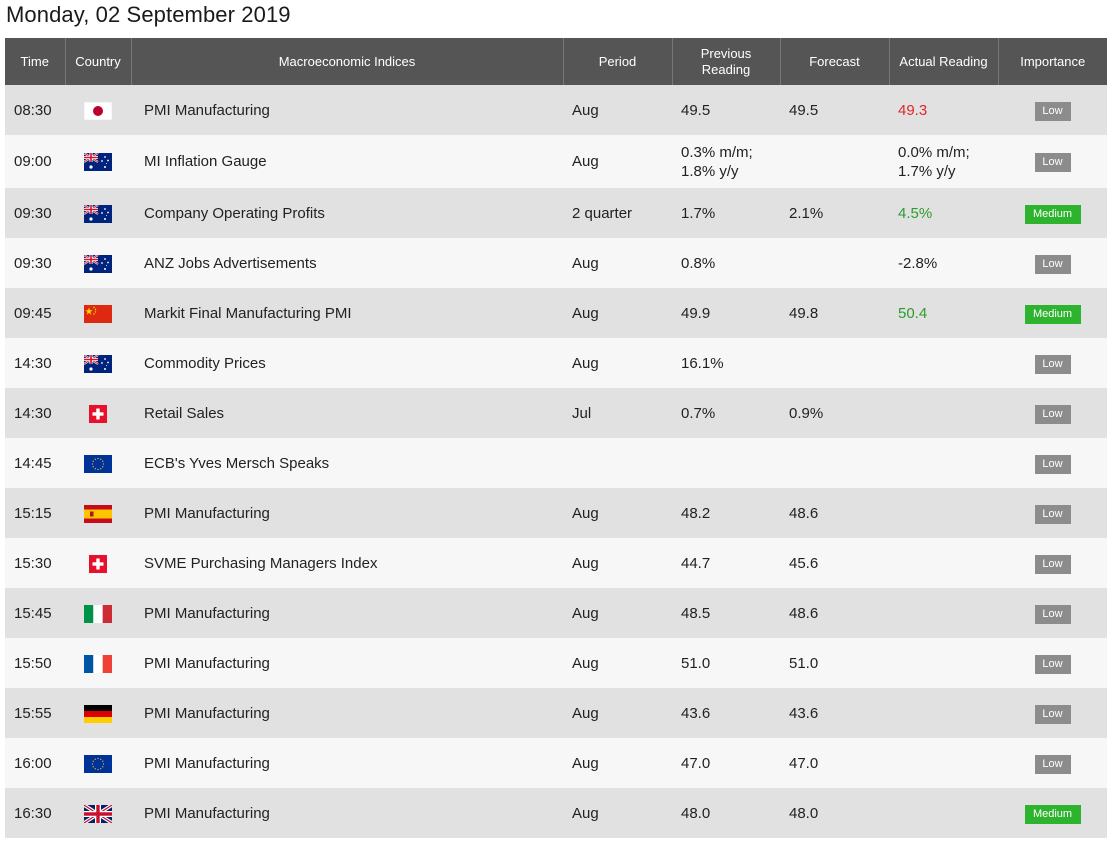 The width and height of the screenshot is (1116, 844). What do you see at coordinates (556, 413) in the screenshot?
I see `table-row: 14:30 Retail Sales Jul 0.7% 0.9% Low` at bounding box center [556, 413].